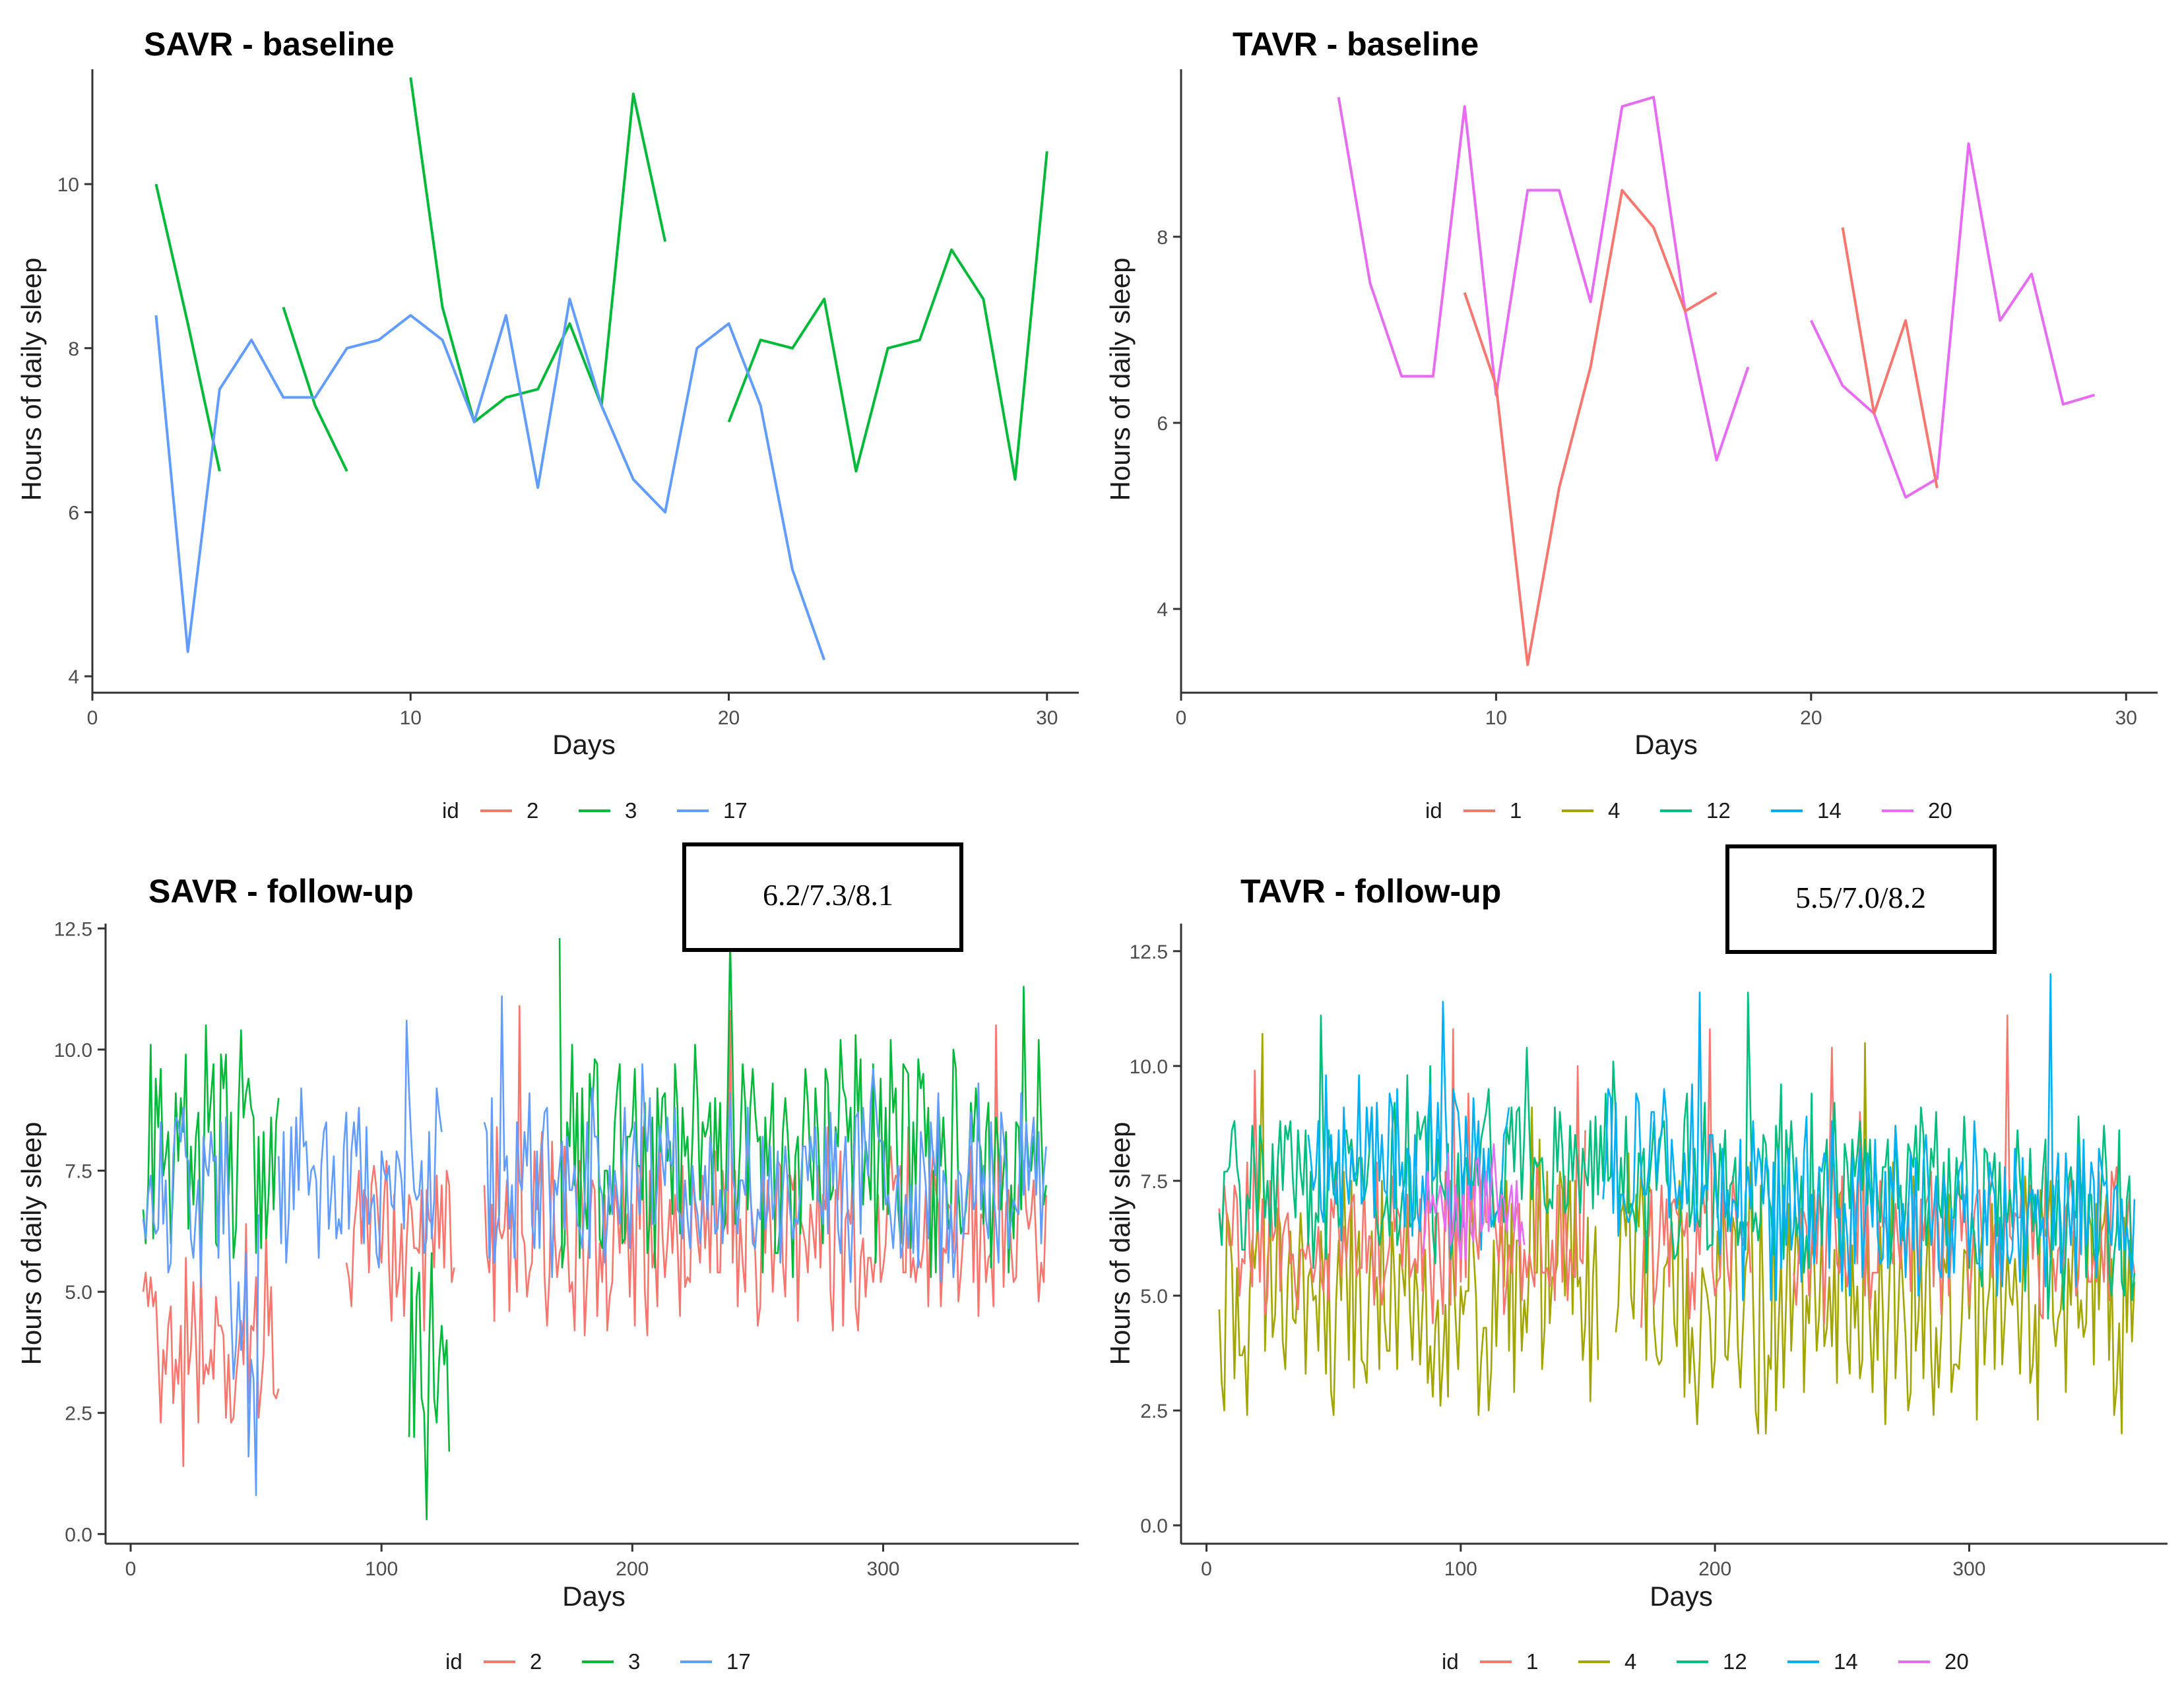 The width and height of the screenshot is (2184, 1706). Describe the element at coordinates (281, 891) in the screenshot. I see `panel-title: SAVR - follow-up` at that location.